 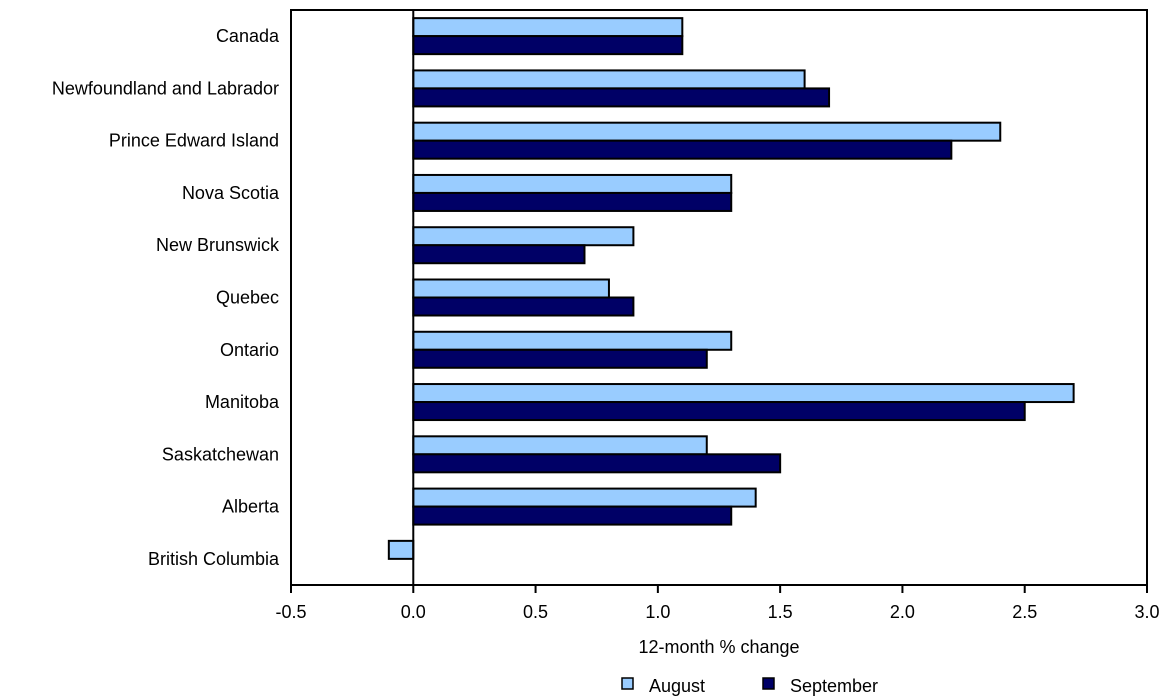 What do you see at coordinates (231, 193) in the screenshot?
I see `category-label: Nova Scotia` at bounding box center [231, 193].